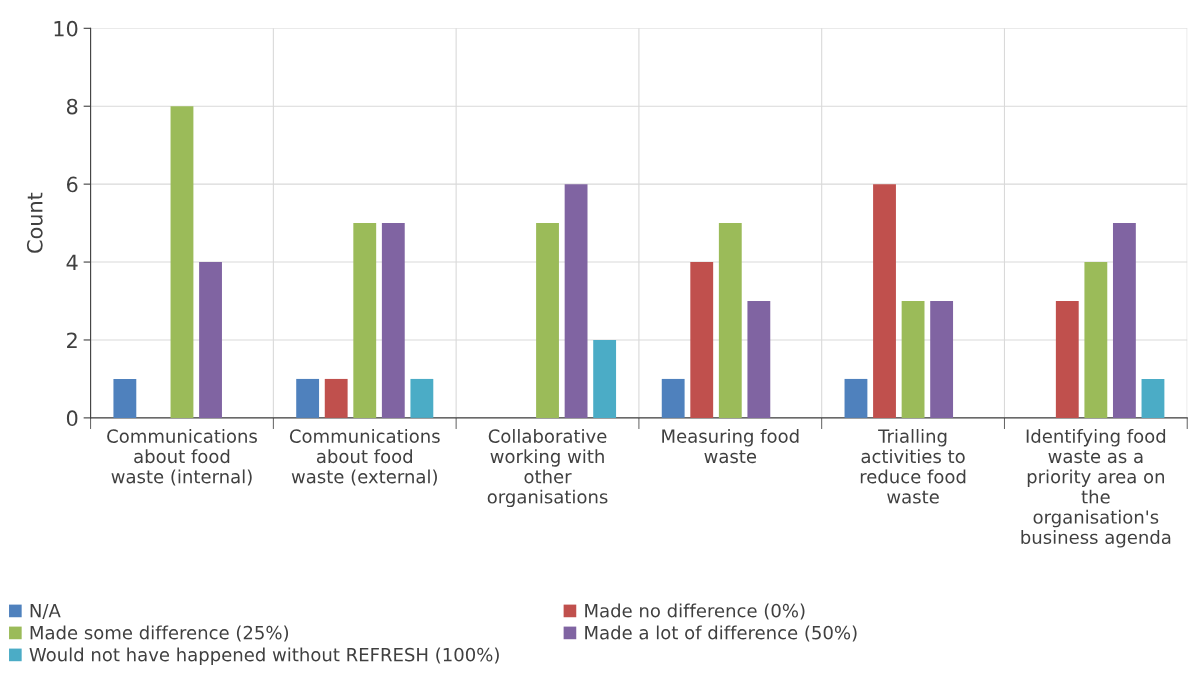 Image resolution: width=1192 pixels, height=674 pixels. I want to click on x-tick-label: Identifying food waste as a priority area on the organisation's business agenda, so click(1096, 488).